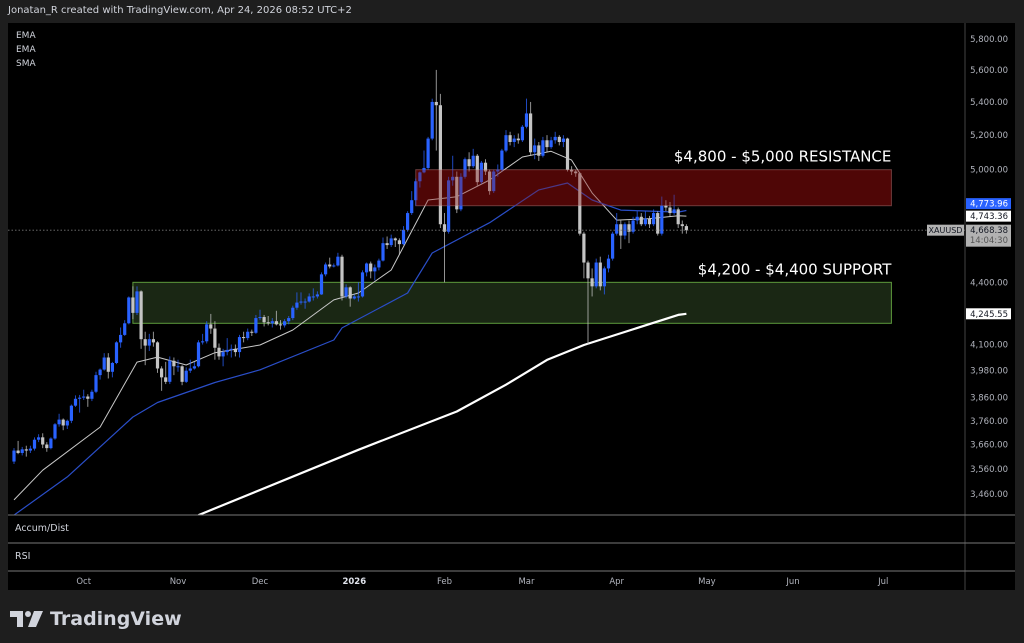 This screenshot has width=1024, height=643. What do you see at coordinates (989, 241) in the screenshot?
I see `bar-countdown: 14:04:30` at bounding box center [989, 241].